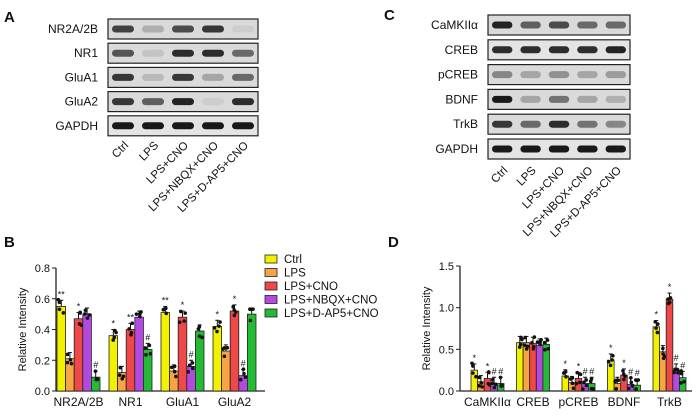 The height and width of the screenshot is (416, 699). Describe the element at coordinates (9, 17) in the screenshot. I see `panel-label-a: A` at that location.